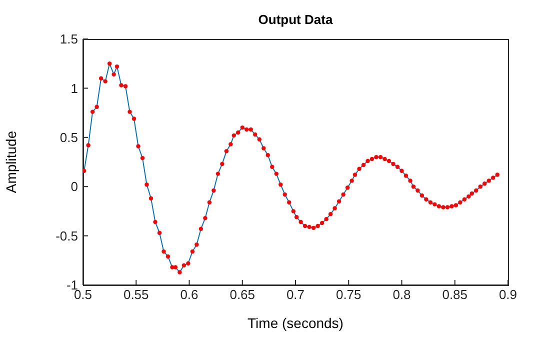  I want to click on x-tick-label: 0.7, so click(295, 294).